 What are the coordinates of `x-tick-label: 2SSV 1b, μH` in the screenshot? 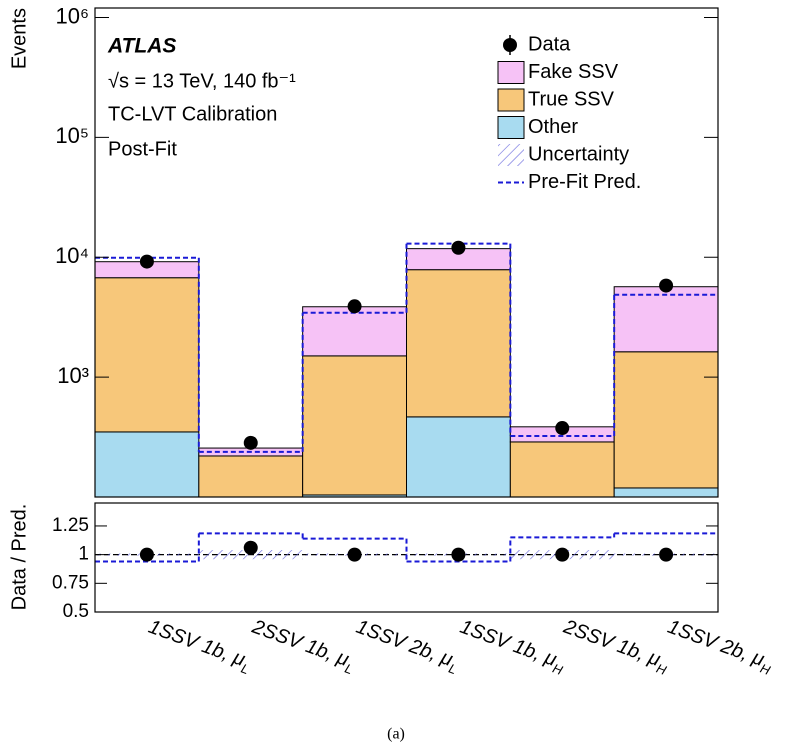 It's located at (615, 647).